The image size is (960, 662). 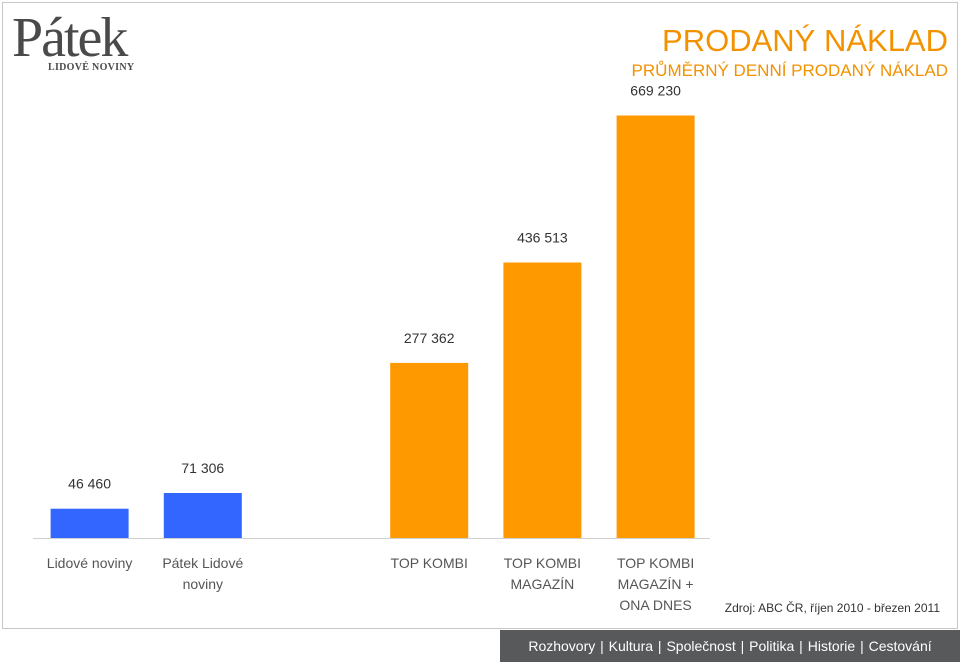 I want to click on data-label-1: 71 306, so click(x=202, y=468).